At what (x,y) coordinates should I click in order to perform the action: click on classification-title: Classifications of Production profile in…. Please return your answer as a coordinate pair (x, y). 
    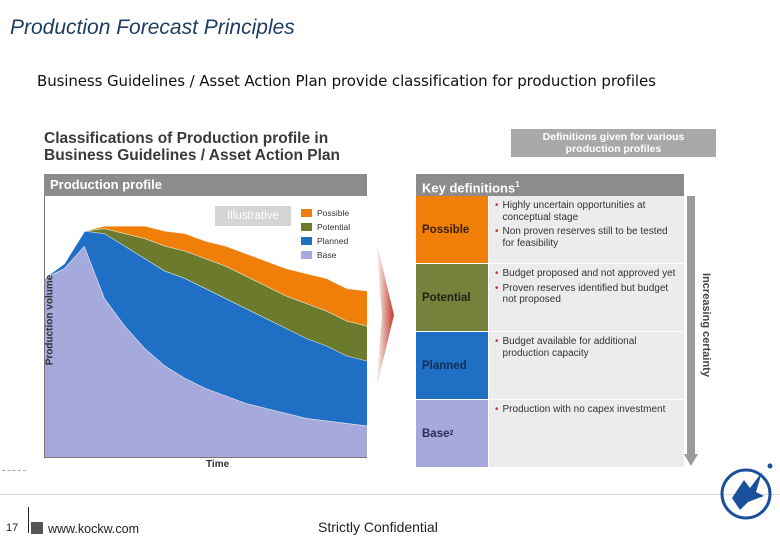
    Looking at the image, I should click on (192, 147).